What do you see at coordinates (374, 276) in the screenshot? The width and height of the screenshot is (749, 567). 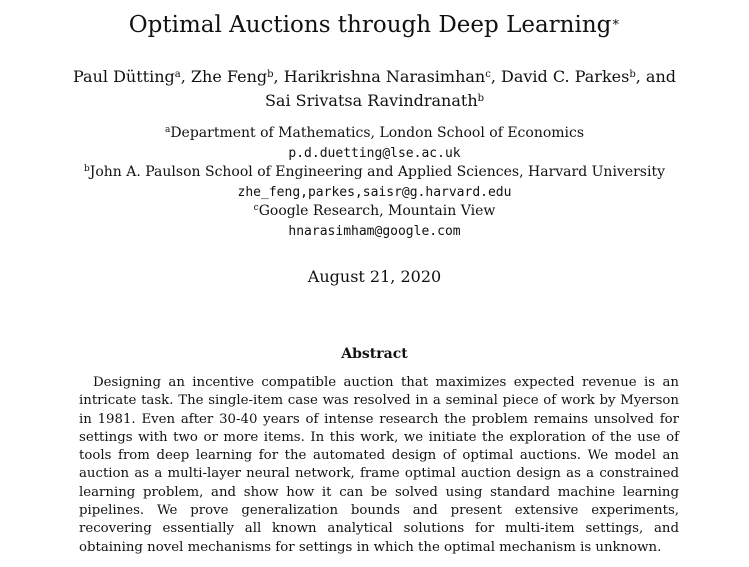 I see `paper-date: August 21, 2020` at bounding box center [374, 276].